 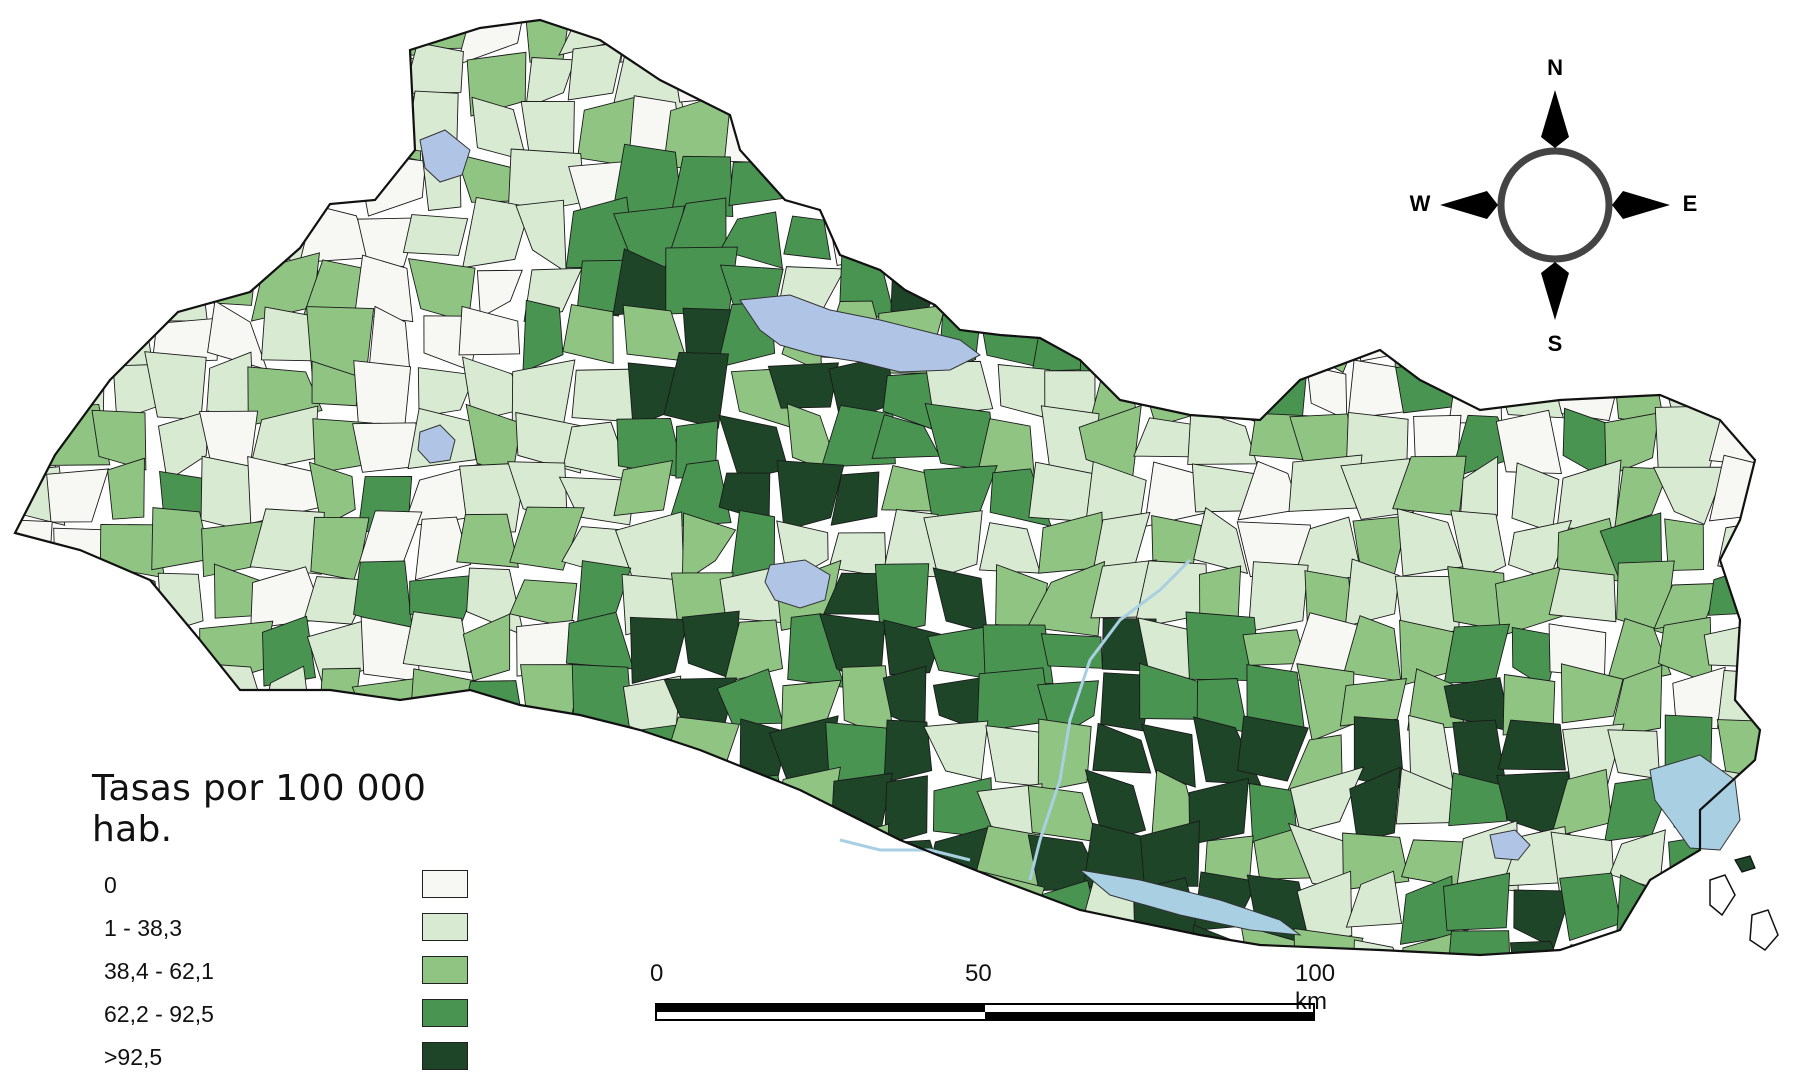 I want to click on legend-label: 38,4 - 62,1, so click(x=159, y=971).